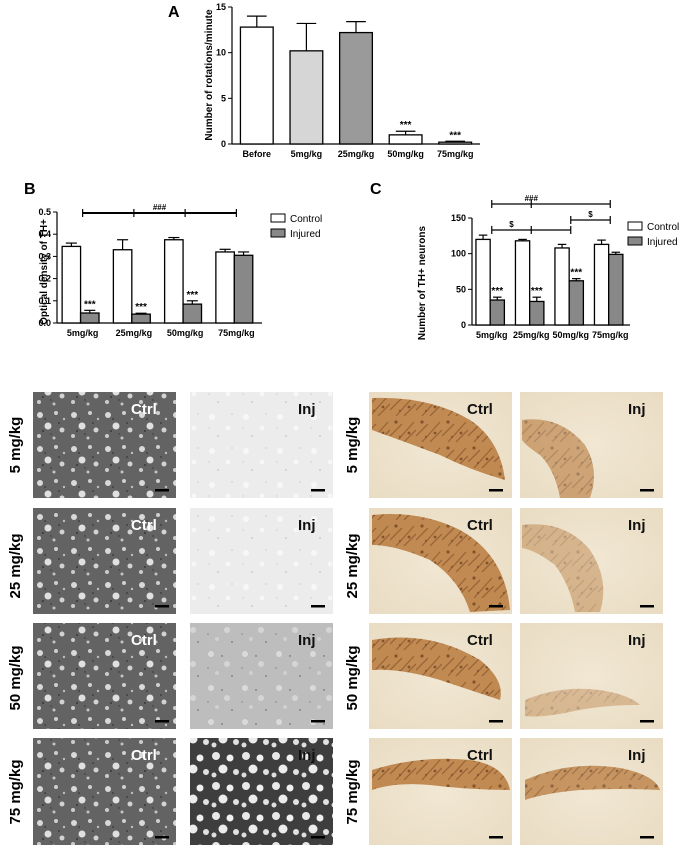 The height and width of the screenshot is (855, 683). Describe the element at coordinates (104, 791) in the screenshot. I see `striatum-ctrl-75: Ctrl` at that location.